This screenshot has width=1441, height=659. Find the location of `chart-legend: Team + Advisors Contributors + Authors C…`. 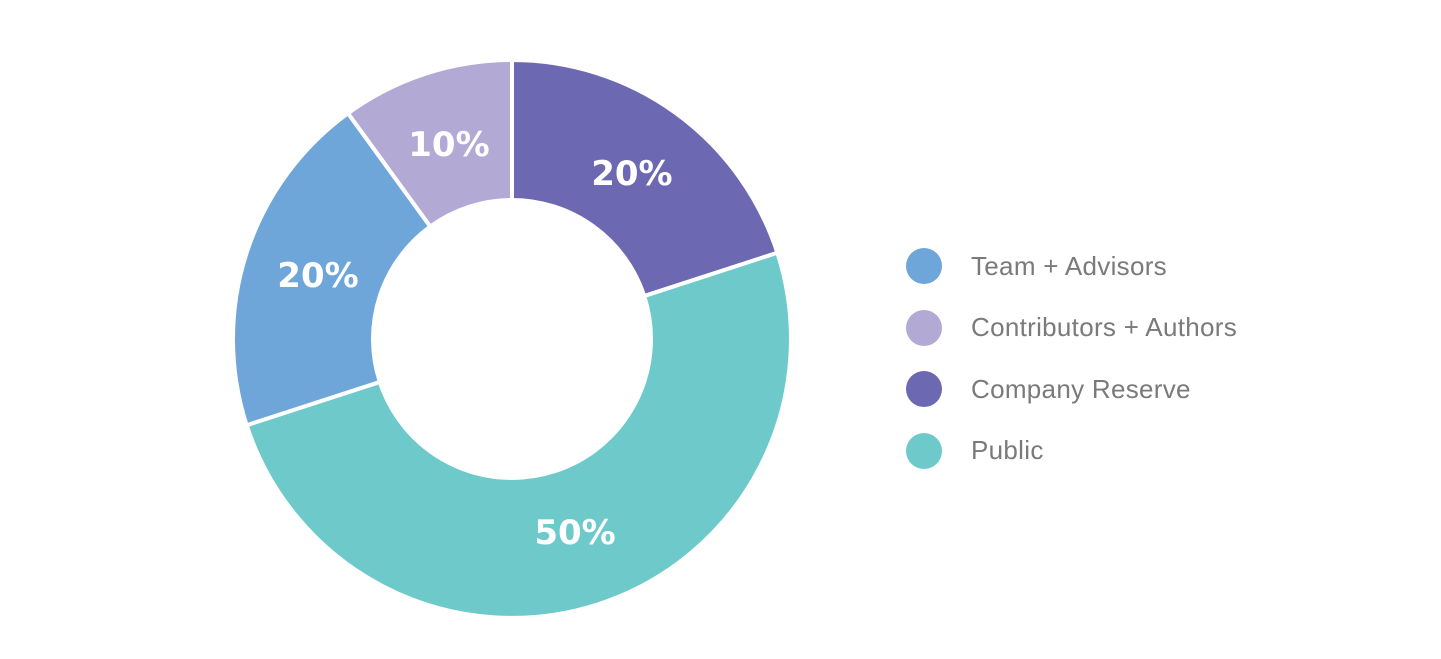

chart-legend: Team + Advisors Contributors + Authors C… is located at coordinates (1071, 369).